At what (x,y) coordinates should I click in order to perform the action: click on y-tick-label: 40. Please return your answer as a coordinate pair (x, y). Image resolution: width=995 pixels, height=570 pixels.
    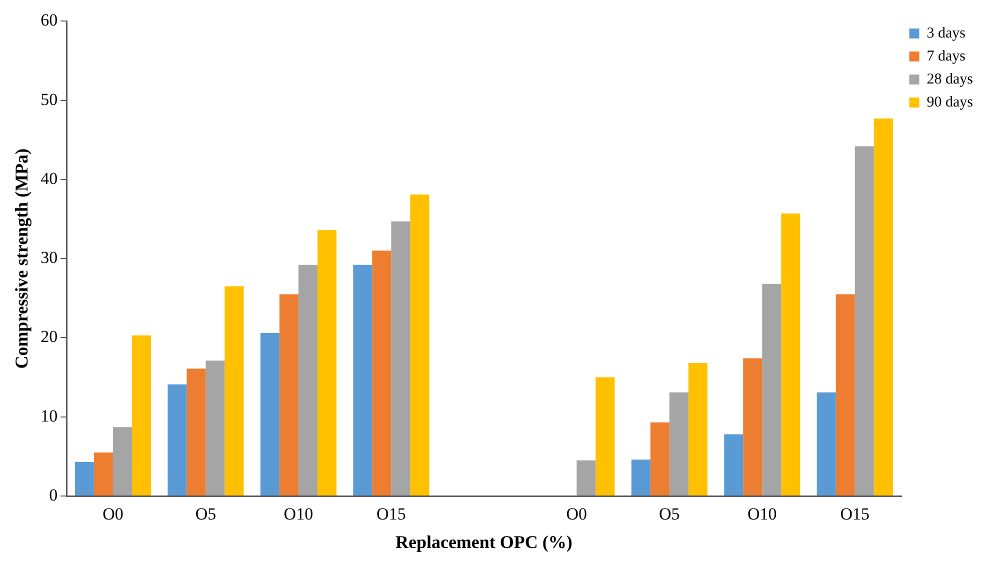
    Looking at the image, I should click on (49, 178).